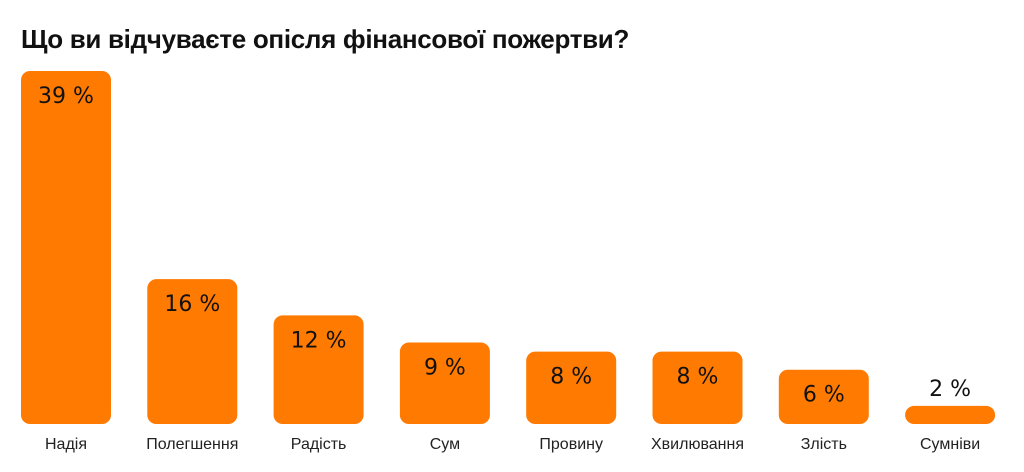 The height and width of the screenshot is (472, 1024). Describe the element at coordinates (66, 96) in the screenshot. I see `bar-value-label: 39 %` at that location.